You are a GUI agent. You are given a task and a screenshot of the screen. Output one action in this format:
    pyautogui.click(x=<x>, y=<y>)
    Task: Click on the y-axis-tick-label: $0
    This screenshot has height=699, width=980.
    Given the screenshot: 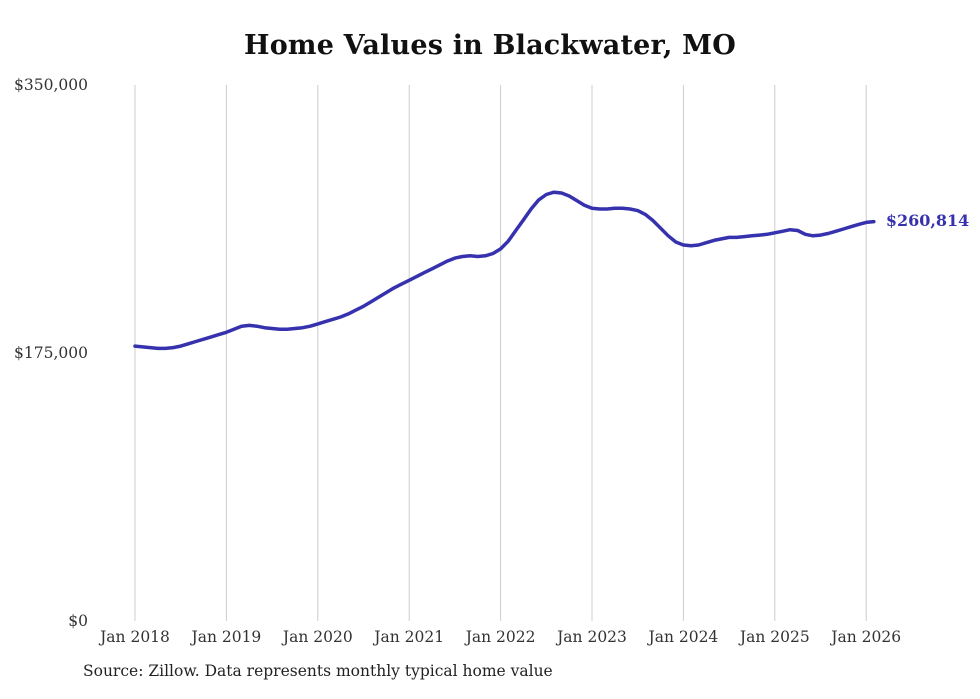 What is the action you would take?
    pyautogui.click(x=78, y=621)
    